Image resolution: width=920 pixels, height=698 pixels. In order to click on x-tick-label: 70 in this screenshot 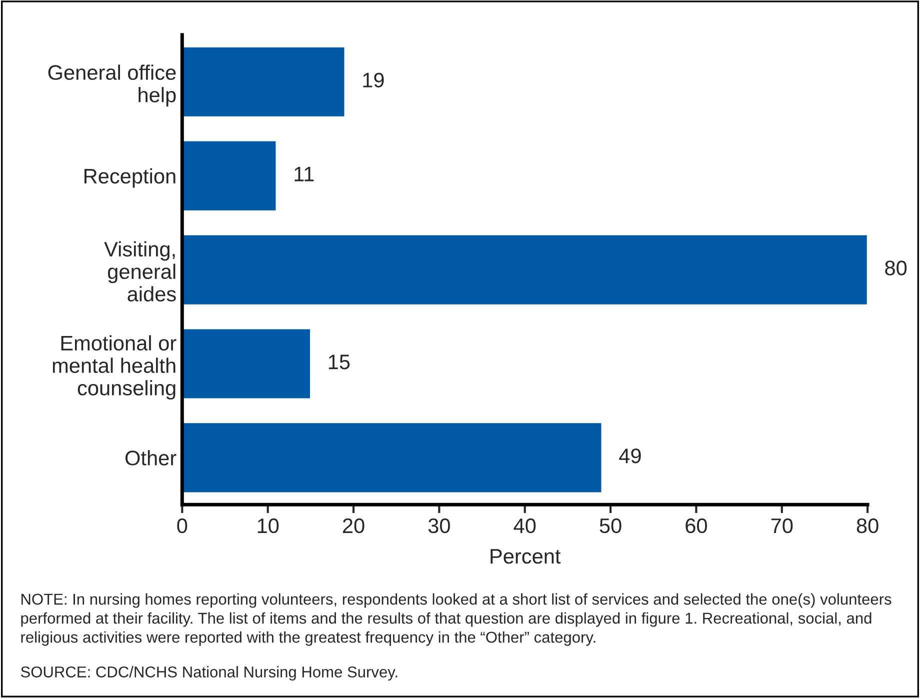, I will do `click(782, 526)`.